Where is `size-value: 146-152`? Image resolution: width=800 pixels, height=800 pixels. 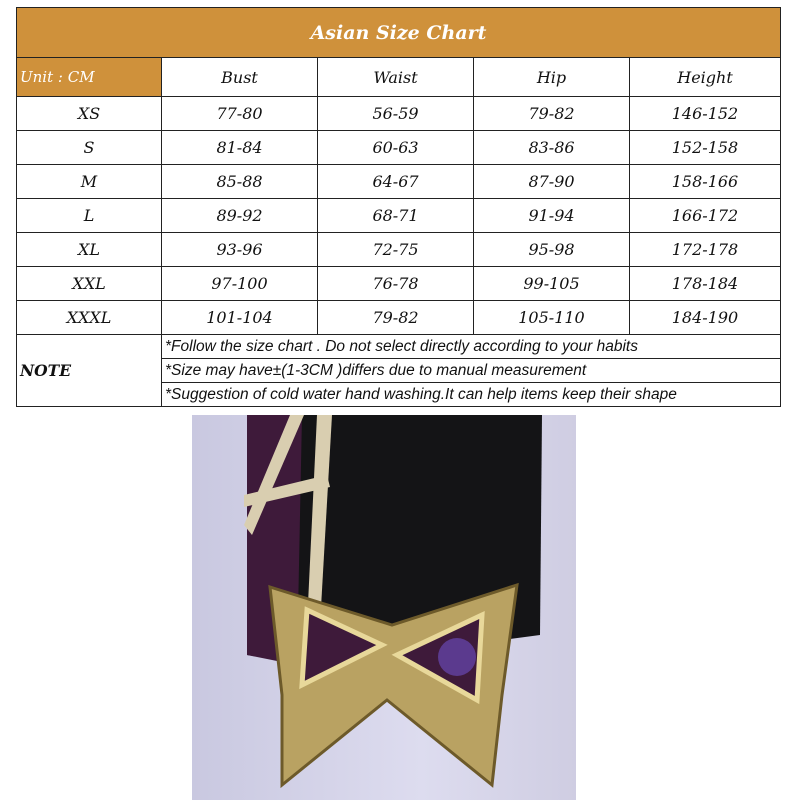 size-value: 146-152 is located at coordinates (705, 113).